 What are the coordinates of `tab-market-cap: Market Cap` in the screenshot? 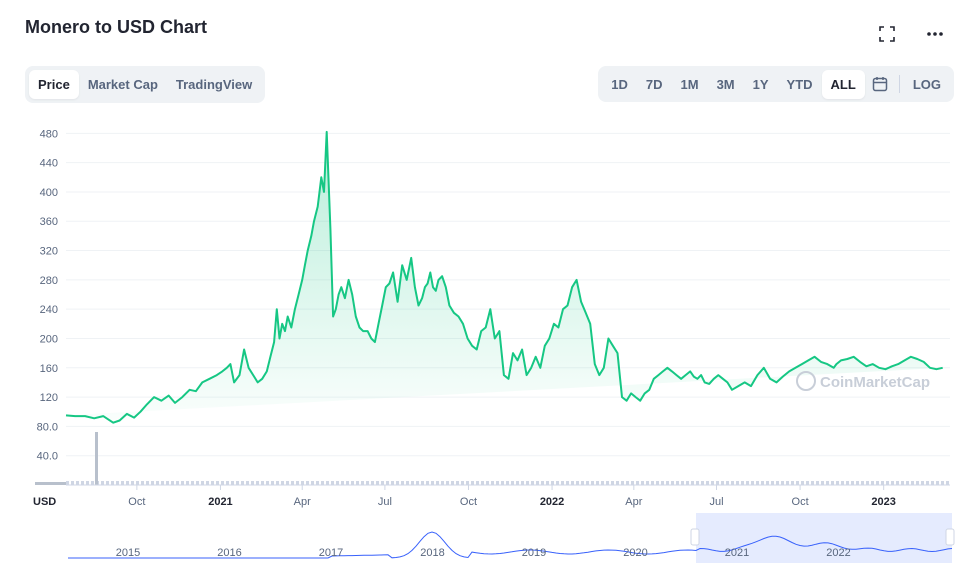 It's located at (122, 84).